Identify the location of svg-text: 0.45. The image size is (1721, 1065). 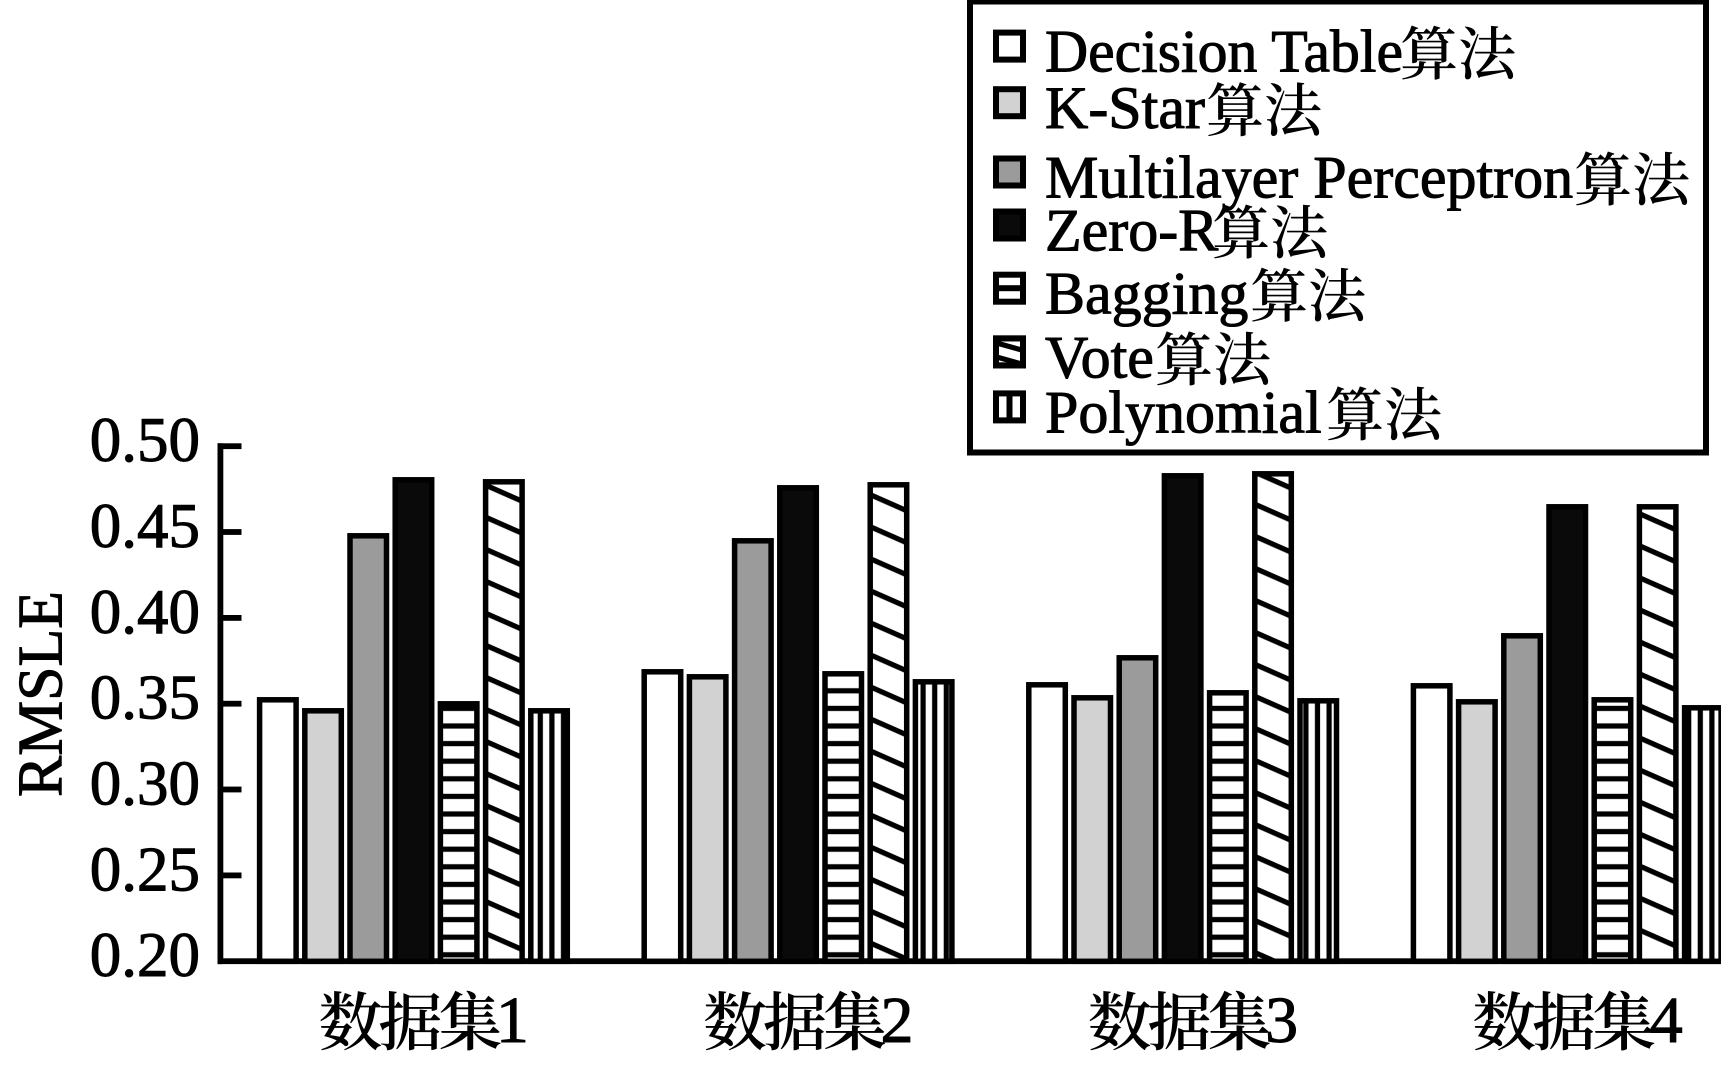
(145, 526).